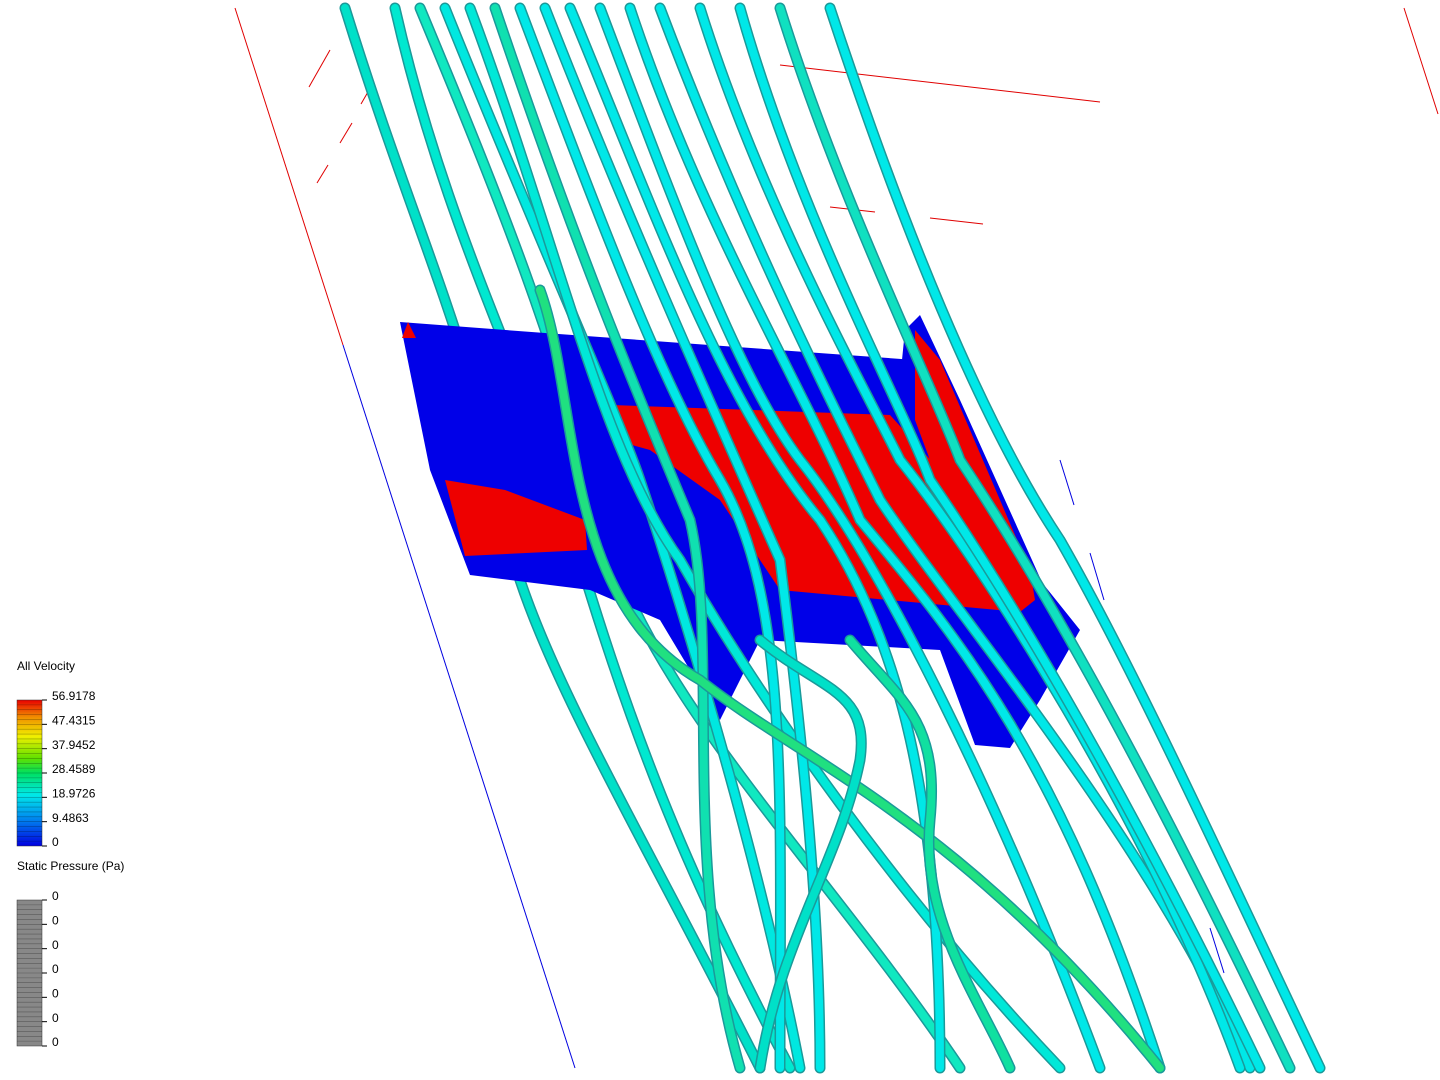 This screenshot has height=1080, width=1440. What do you see at coordinates (74, 696) in the screenshot?
I see `tick-label: 56.9178` at bounding box center [74, 696].